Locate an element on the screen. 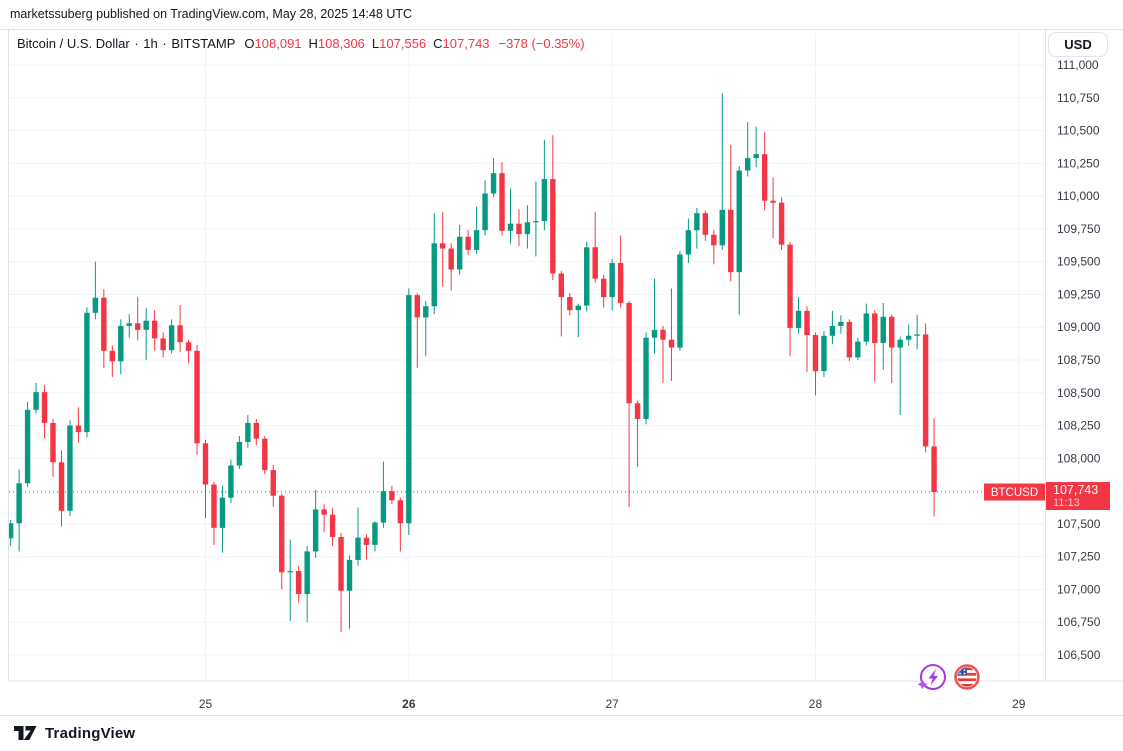 Image resolution: width=1123 pixels, height=751 pixels. price-axis-label: 110,750 is located at coordinates (1078, 98).